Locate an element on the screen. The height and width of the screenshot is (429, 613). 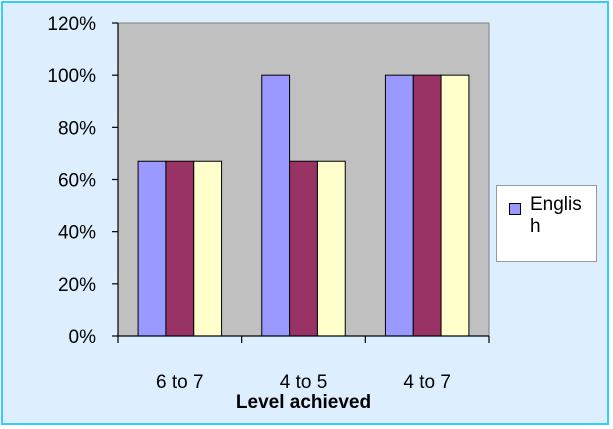
category-label: 4 to 5 is located at coordinates (304, 382).